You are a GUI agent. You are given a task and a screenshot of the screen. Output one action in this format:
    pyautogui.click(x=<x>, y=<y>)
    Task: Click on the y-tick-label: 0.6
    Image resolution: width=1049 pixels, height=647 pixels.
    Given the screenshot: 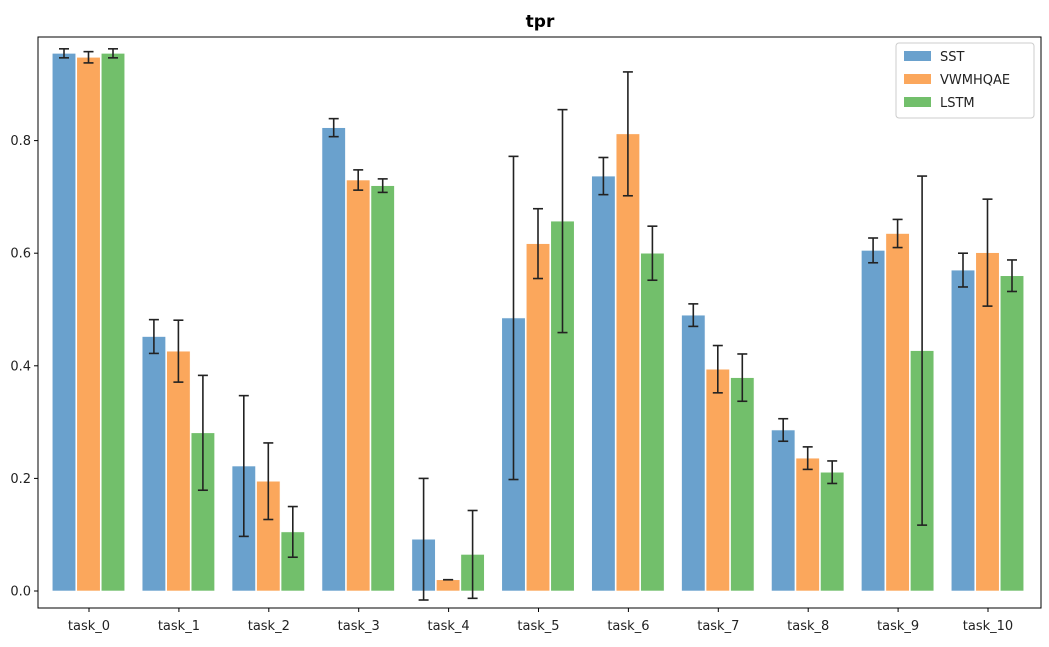 What is the action you would take?
    pyautogui.click(x=20, y=254)
    